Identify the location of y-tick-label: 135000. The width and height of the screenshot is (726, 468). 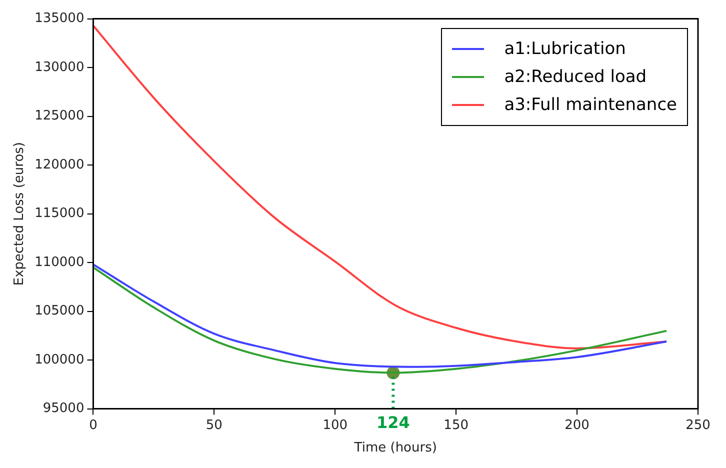
(59, 18).